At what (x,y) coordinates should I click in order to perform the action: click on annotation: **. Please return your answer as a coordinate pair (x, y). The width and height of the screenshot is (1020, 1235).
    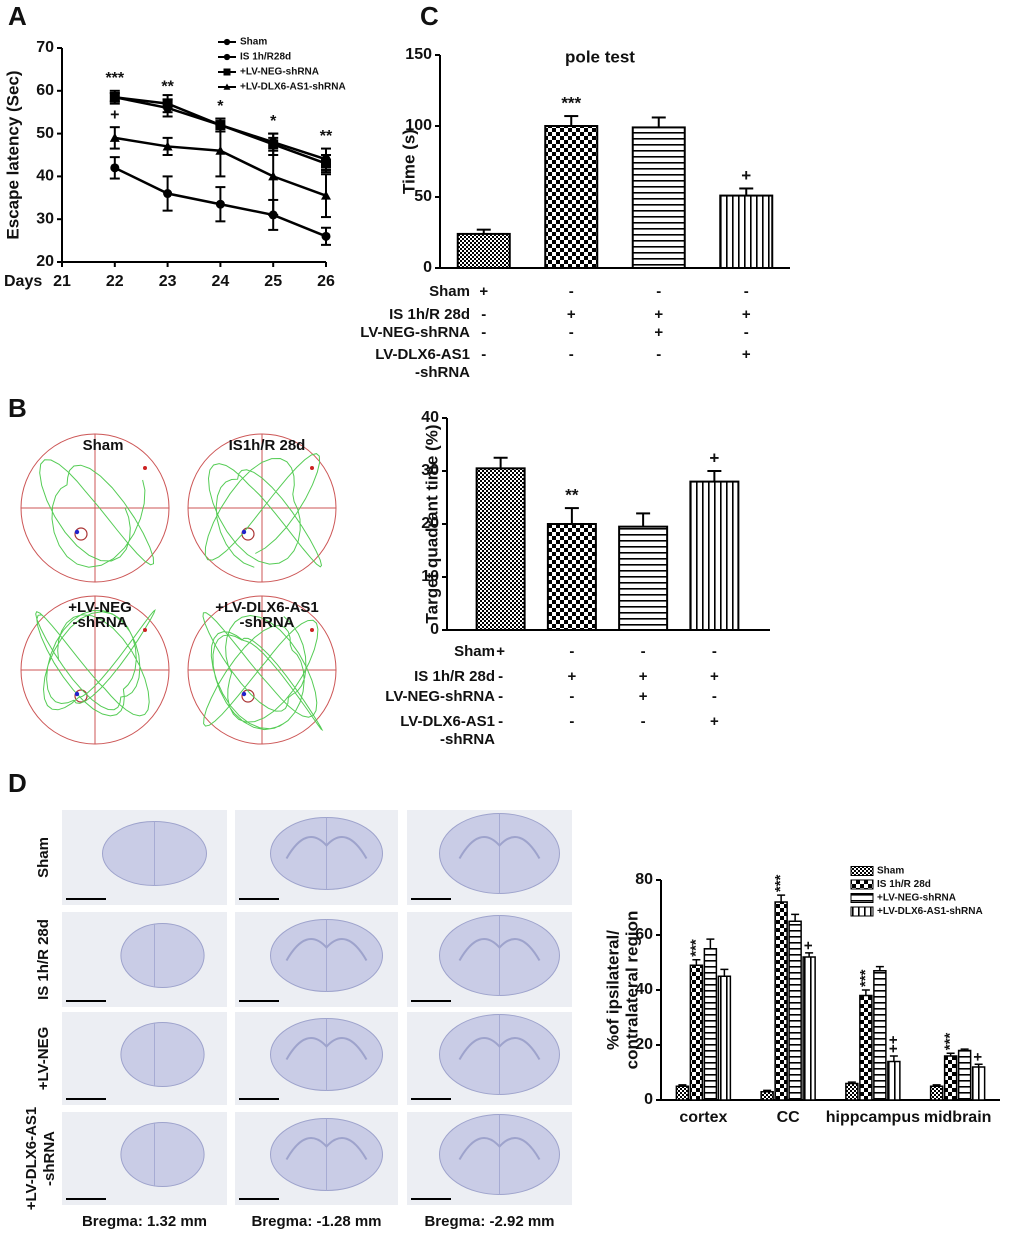
    Looking at the image, I should click on (572, 495).